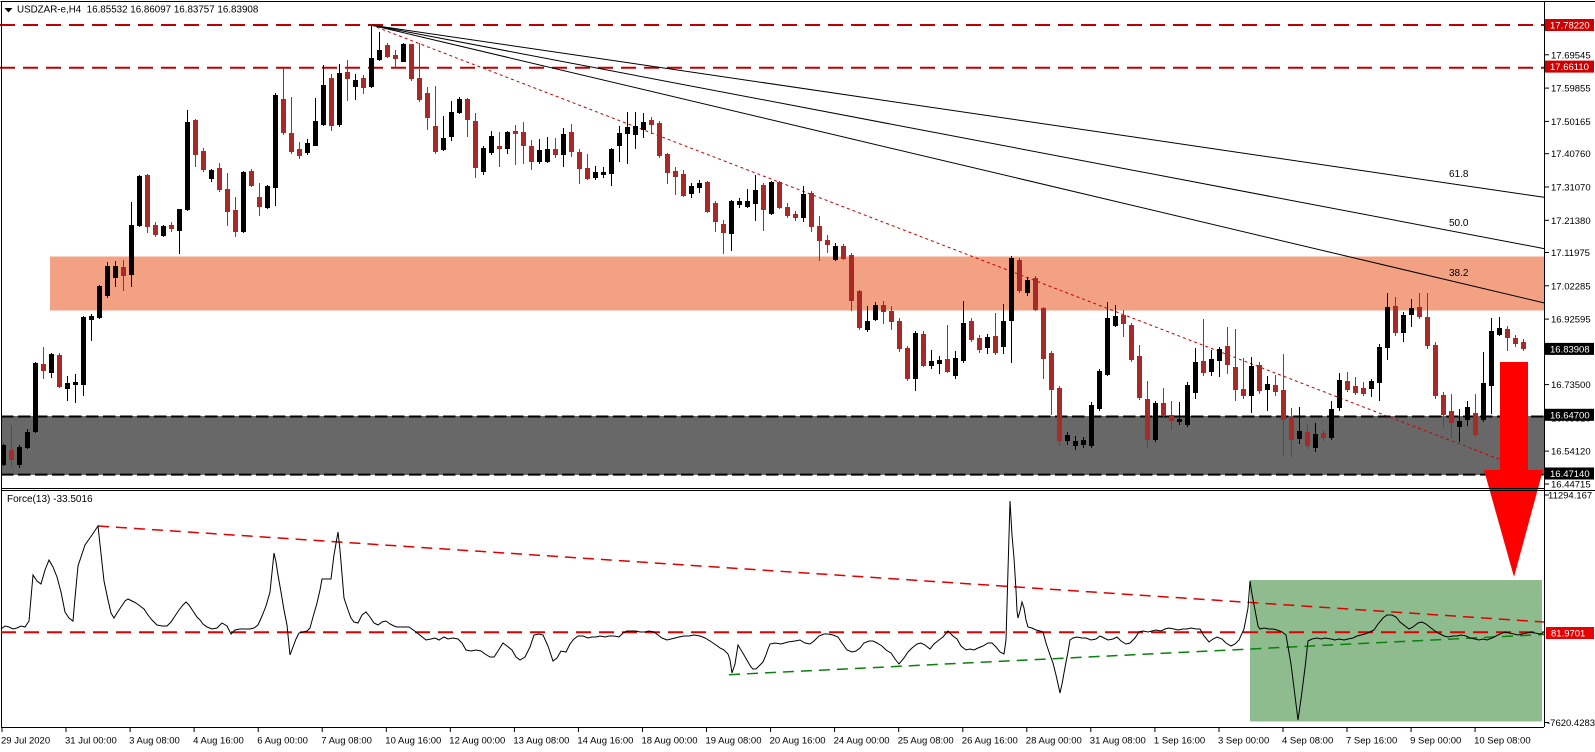 The width and height of the screenshot is (1595, 752). What do you see at coordinates (1571, 485) in the screenshot?
I see `svg-text: 16.44715` at bounding box center [1571, 485].